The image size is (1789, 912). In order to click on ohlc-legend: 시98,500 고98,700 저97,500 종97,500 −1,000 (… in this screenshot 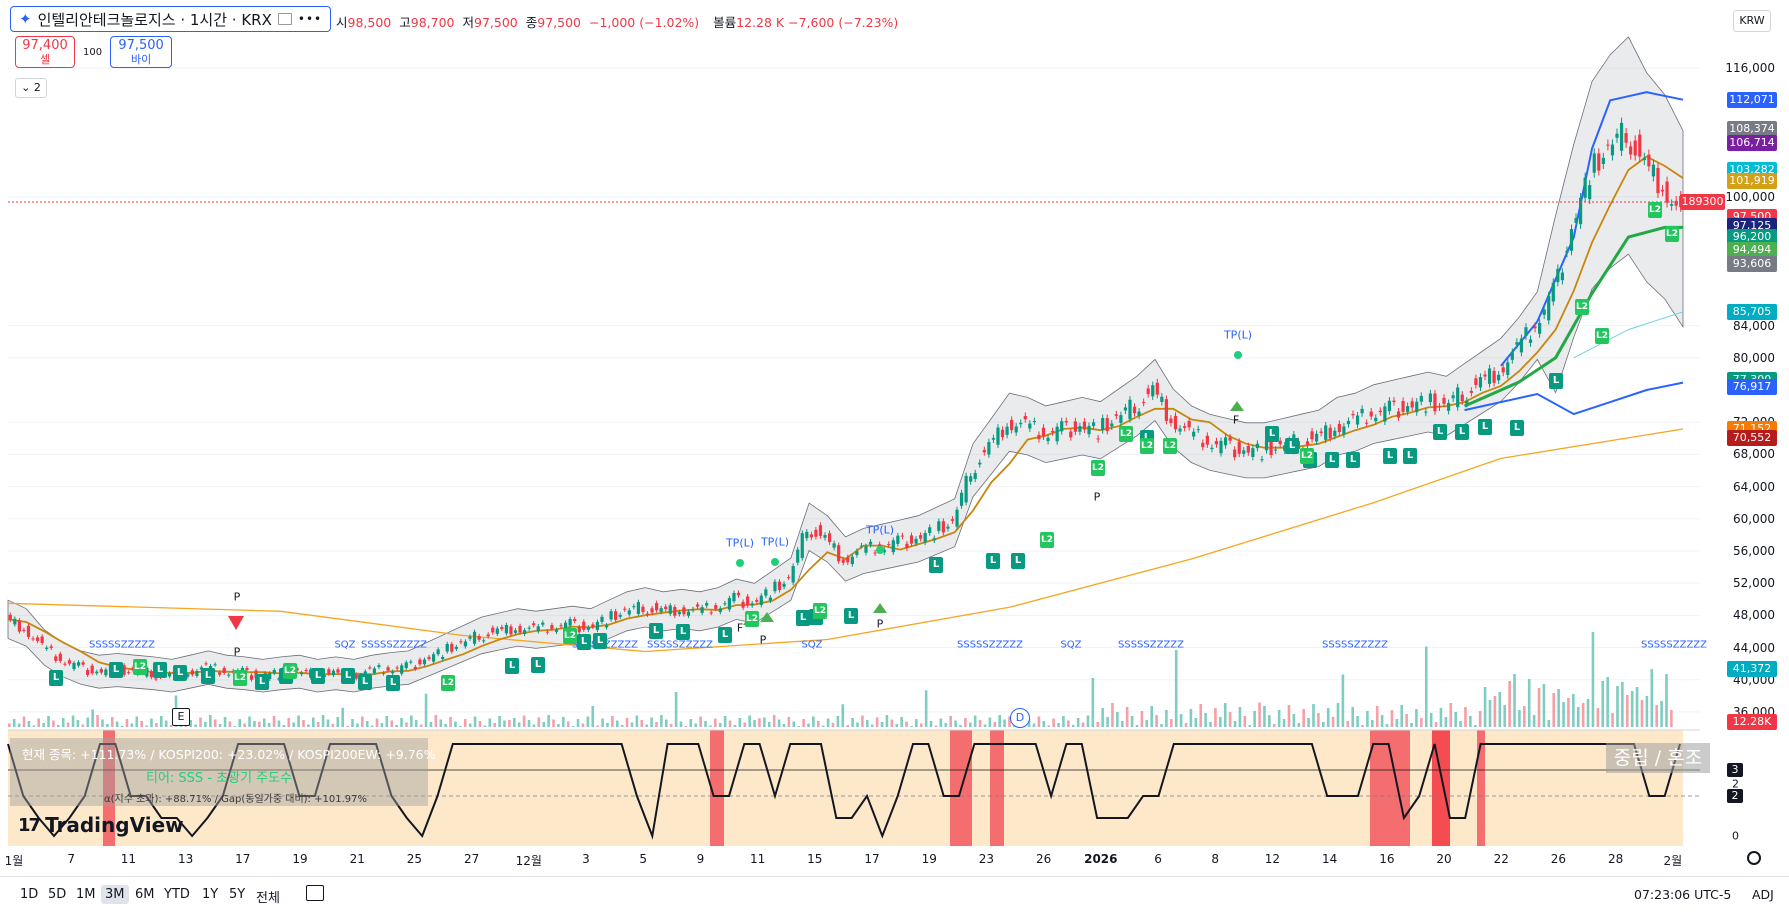, I will do `click(617, 21)`.